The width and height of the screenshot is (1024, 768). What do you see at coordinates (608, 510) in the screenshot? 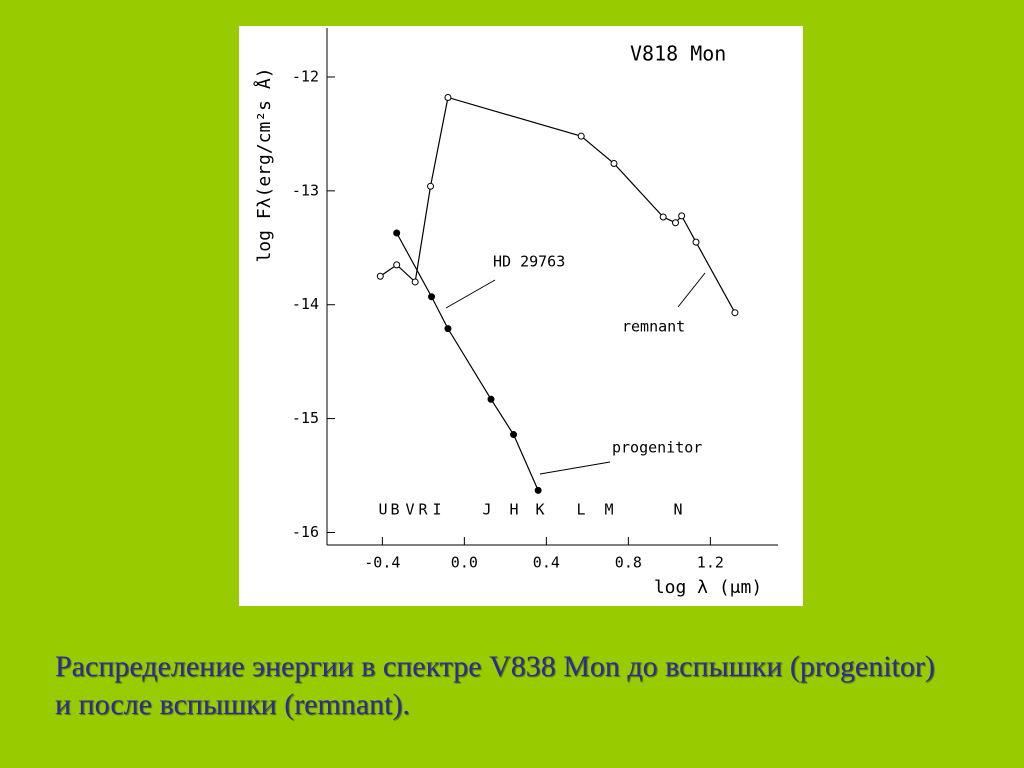
I see `band-label: M` at bounding box center [608, 510].